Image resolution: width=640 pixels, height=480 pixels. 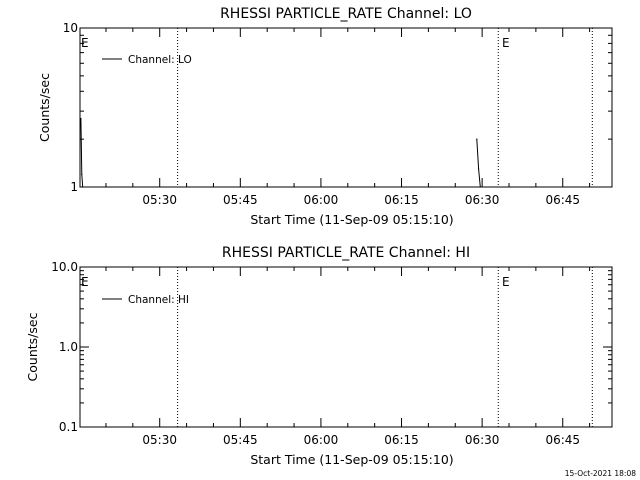 What do you see at coordinates (158, 300) in the screenshot?
I see `legend-label: Channel: HI` at bounding box center [158, 300].